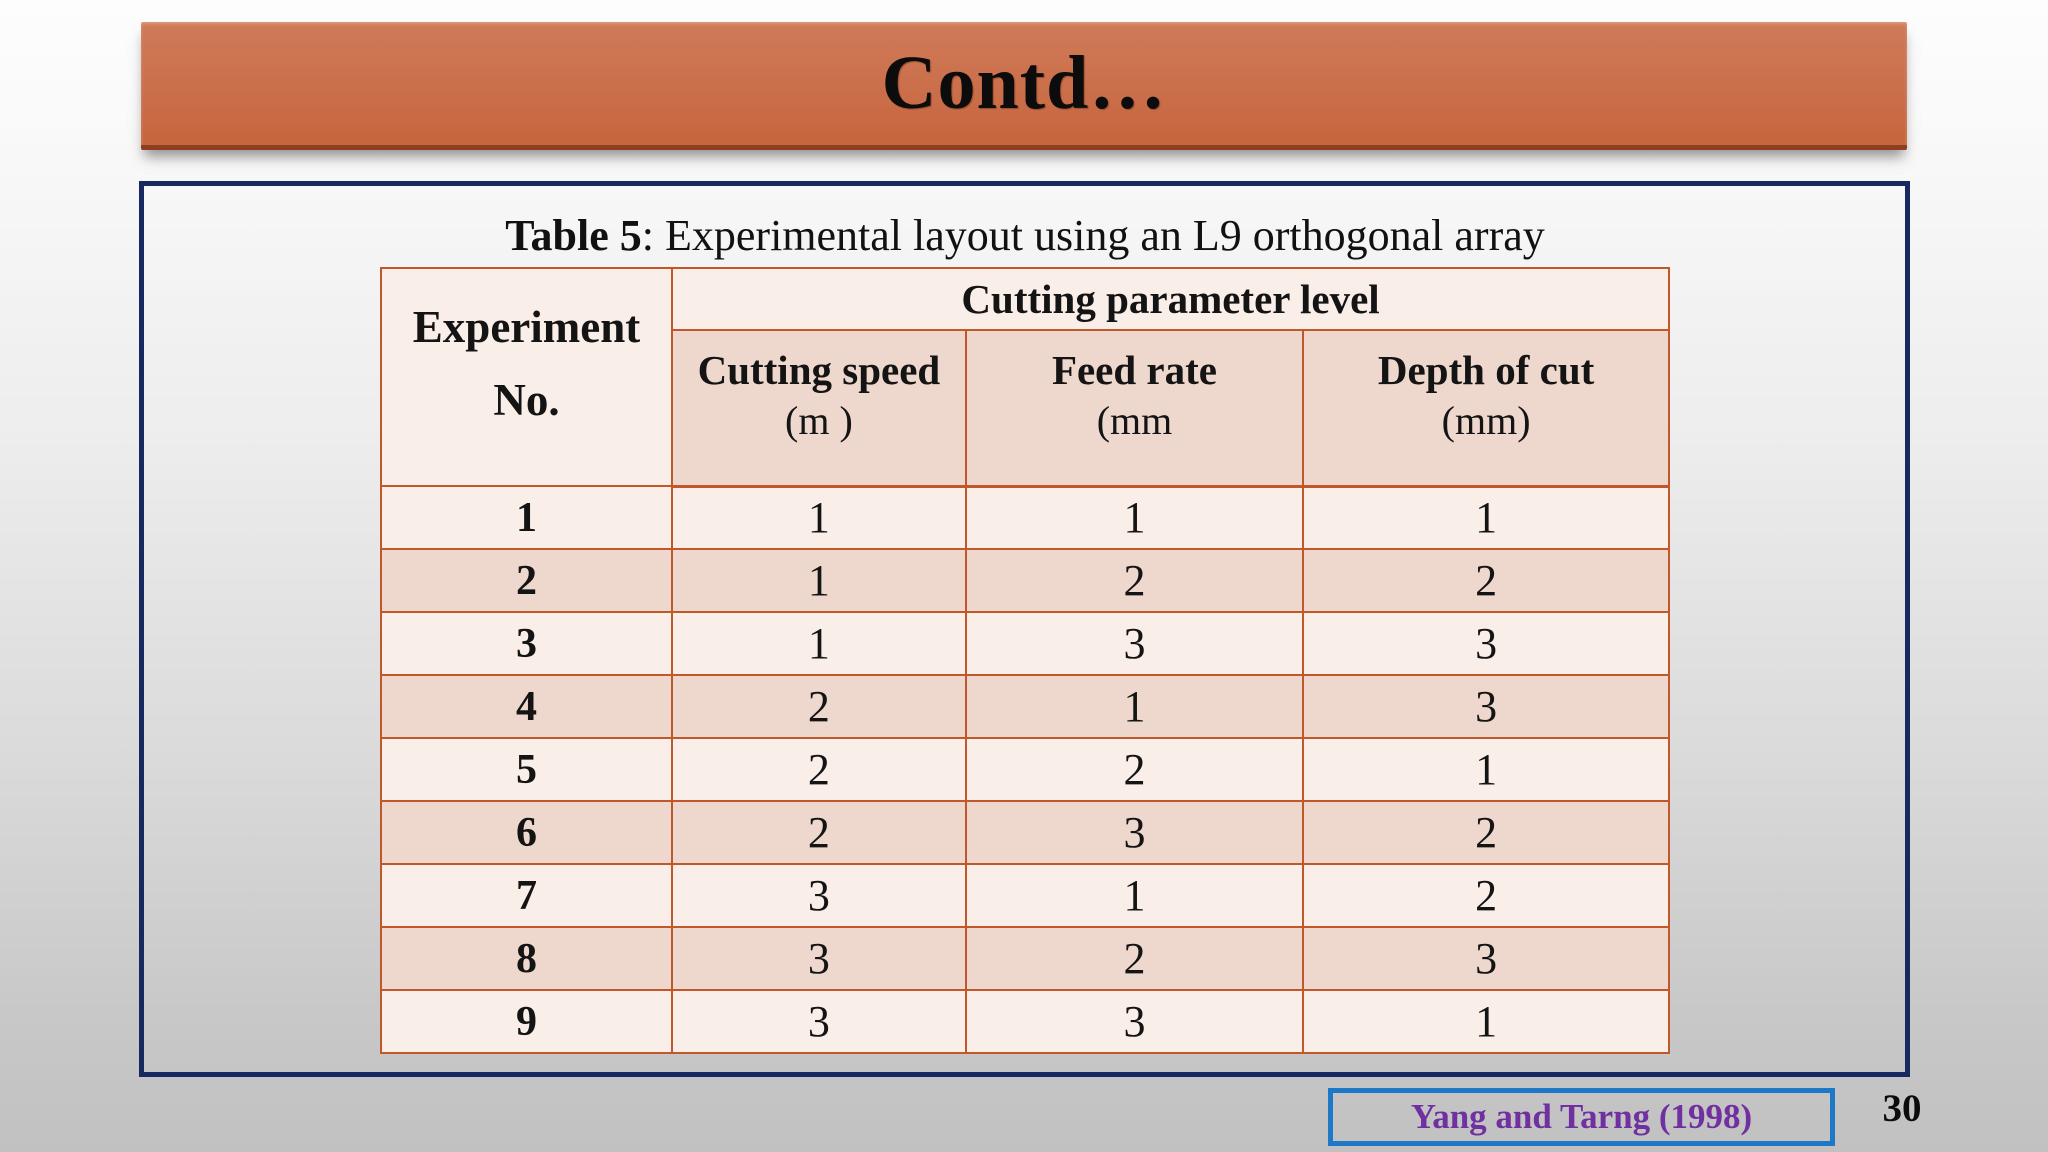 This screenshot has height=1152, width=2048. What do you see at coordinates (526, 706) in the screenshot?
I see `experiment-no-cell: 4` at bounding box center [526, 706].